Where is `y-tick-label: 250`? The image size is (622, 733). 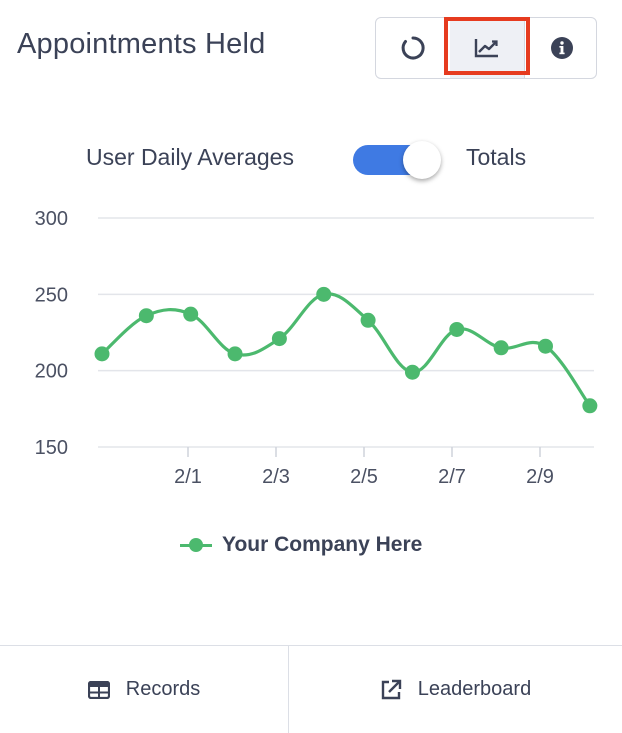 y-tick-label: 250 is located at coordinates (51, 295).